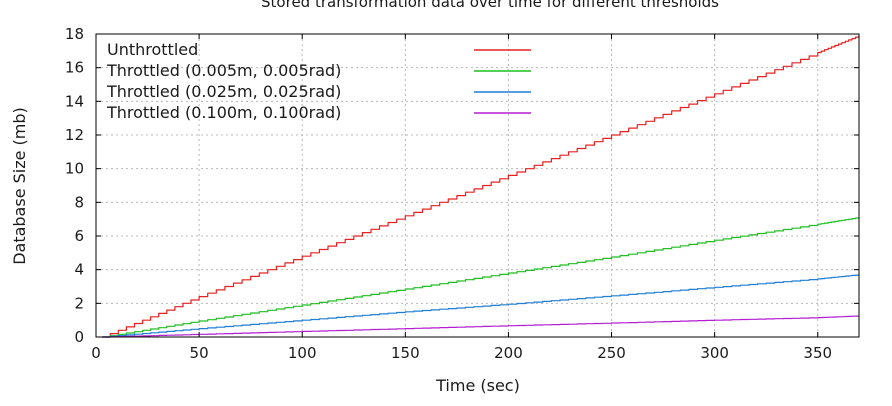 The width and height of the screenshot is (892, 406). Describe the element at coordinates (405, 353) in the screenshot. I see `x-tick-label: 150` at that location.